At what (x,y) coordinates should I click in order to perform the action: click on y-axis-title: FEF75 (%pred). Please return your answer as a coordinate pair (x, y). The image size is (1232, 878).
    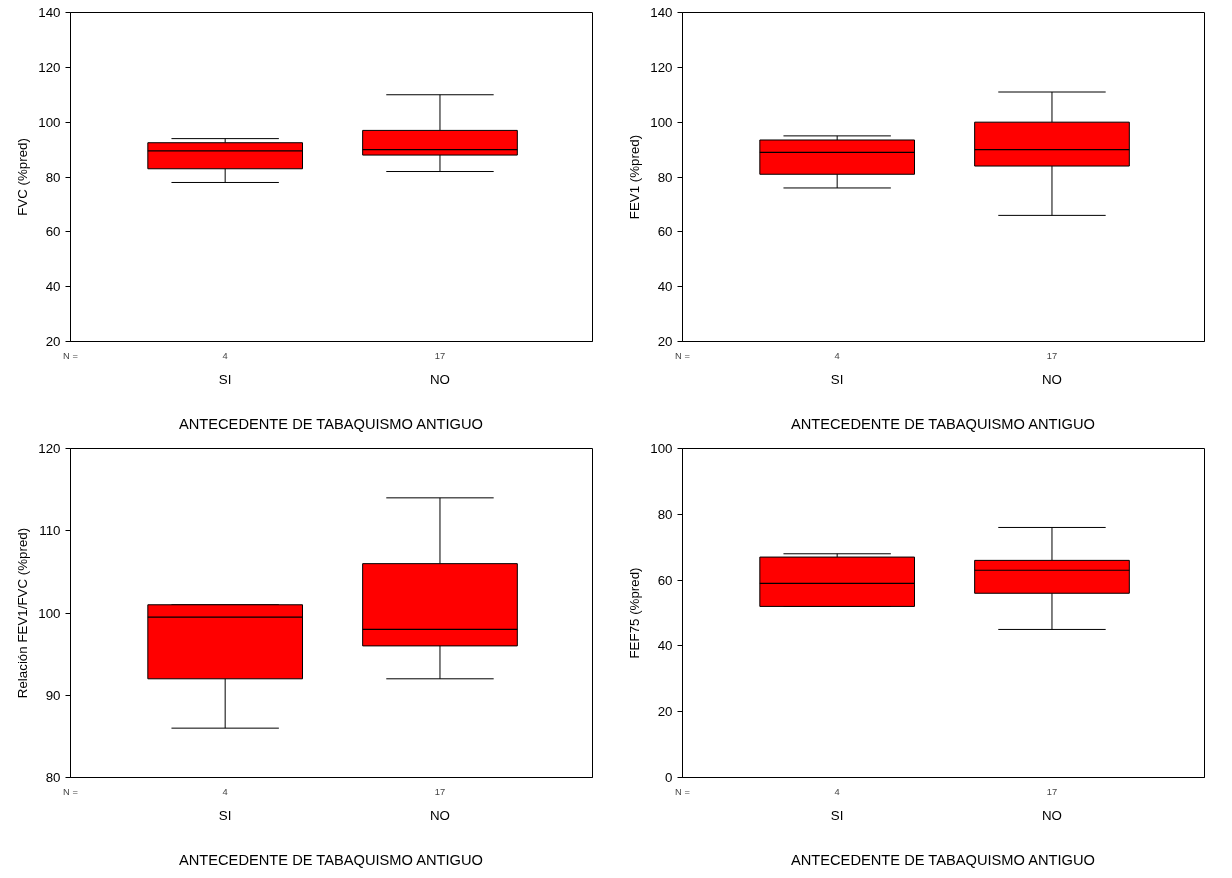
    Looking at the image, I should click on (635, 613).